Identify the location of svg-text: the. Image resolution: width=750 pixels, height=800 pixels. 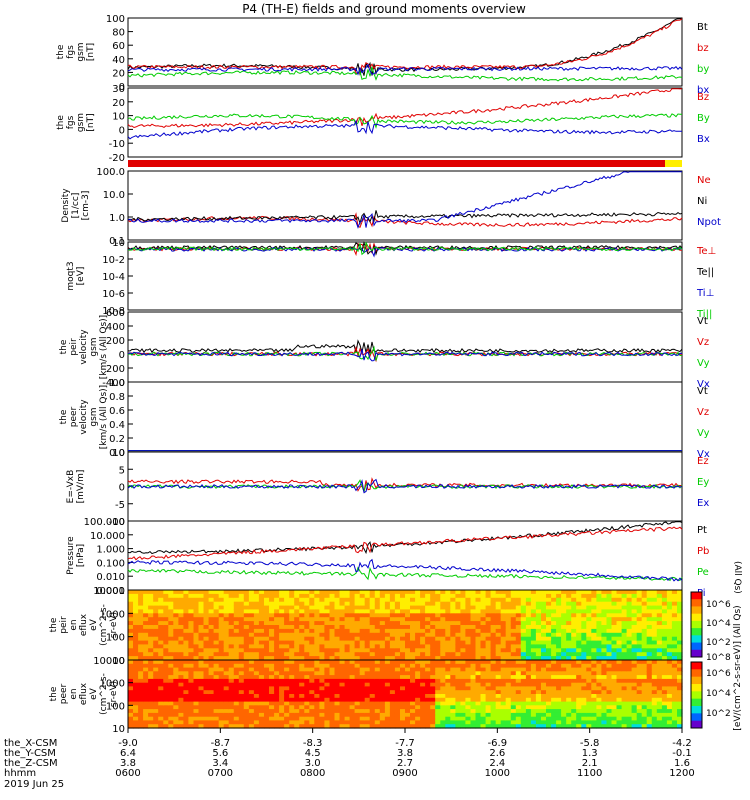
(61, 122).